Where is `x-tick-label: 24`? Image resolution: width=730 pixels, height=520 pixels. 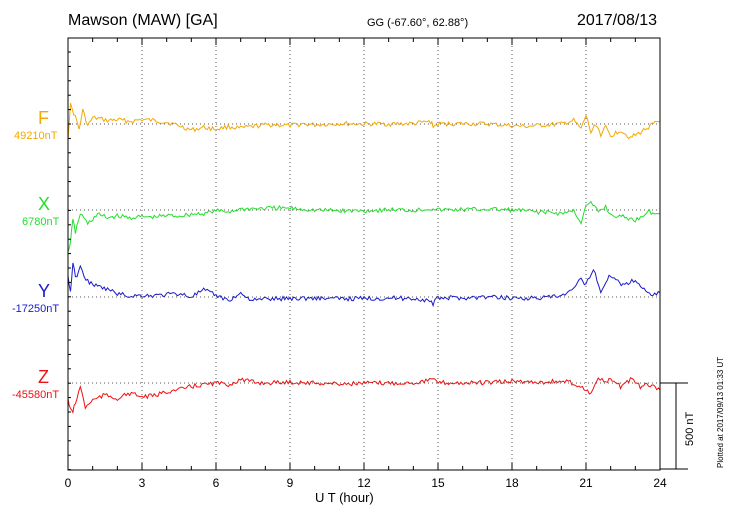 x-tick-label: 24 is located at coordinates (660, 483).